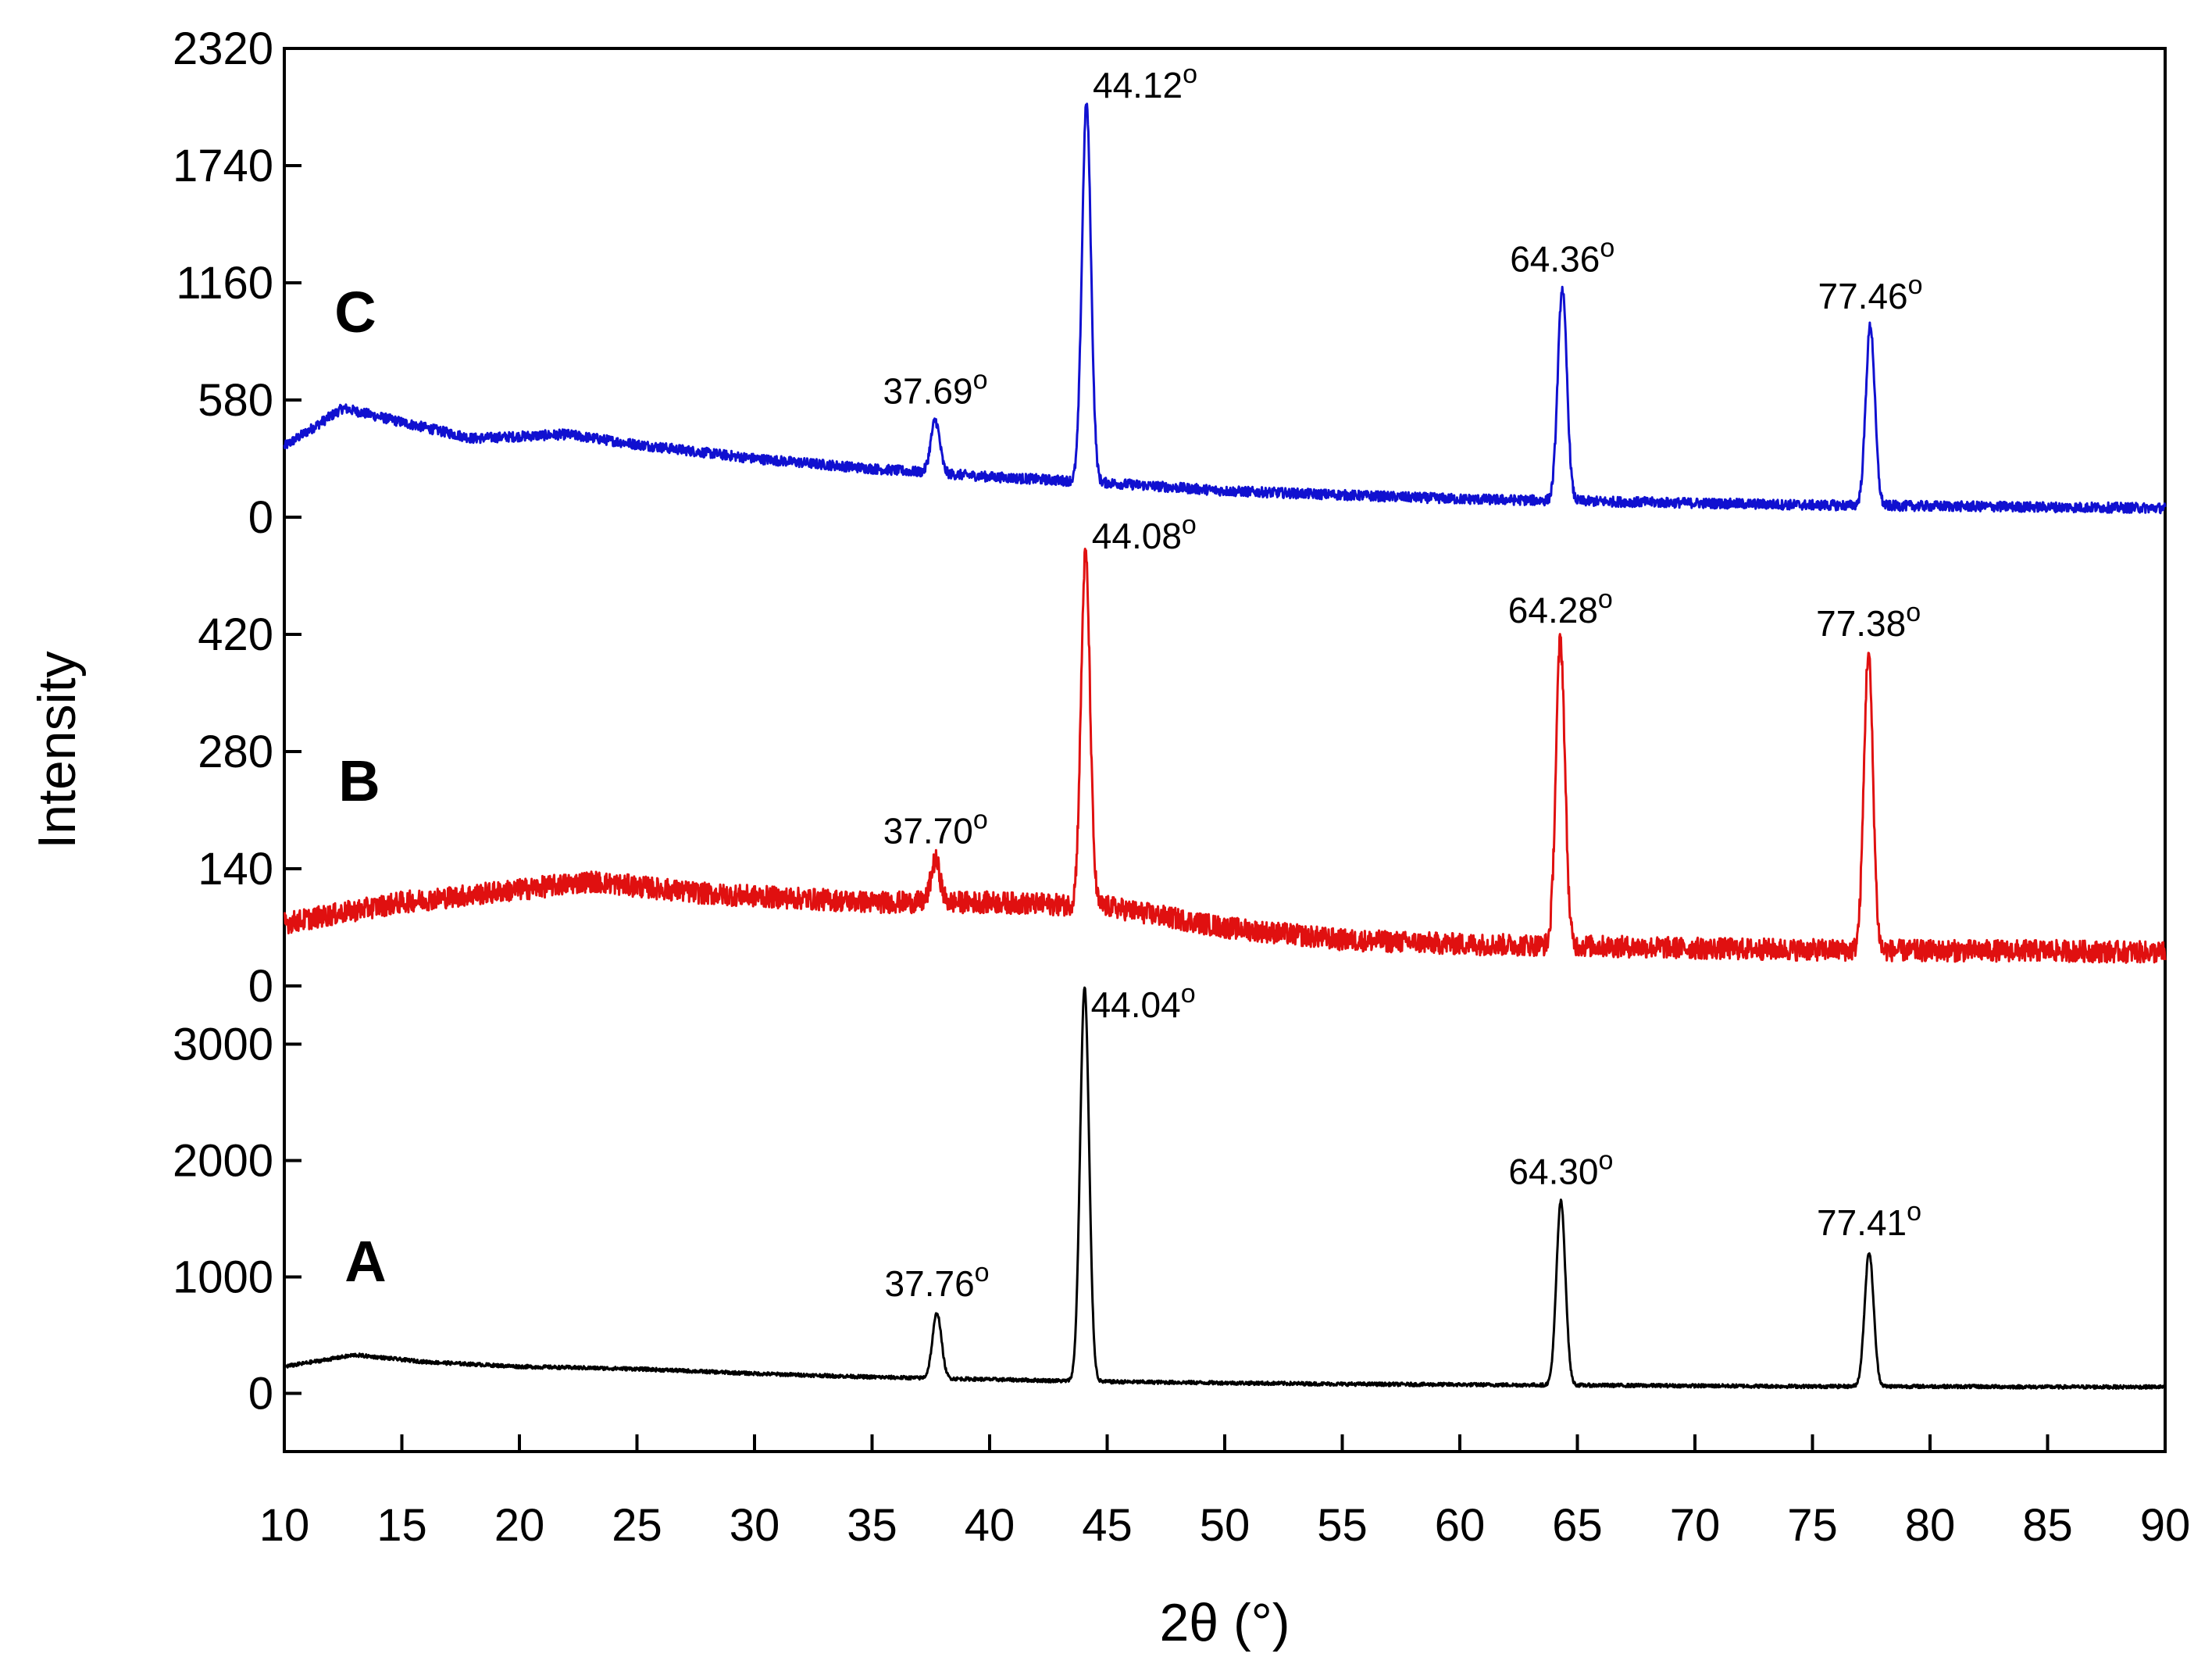 The image size is (2212, 1675). Describe the element at coordinates (1553, 1172) in the screenshot. I see `peak-label-value: 64.30` at that location.